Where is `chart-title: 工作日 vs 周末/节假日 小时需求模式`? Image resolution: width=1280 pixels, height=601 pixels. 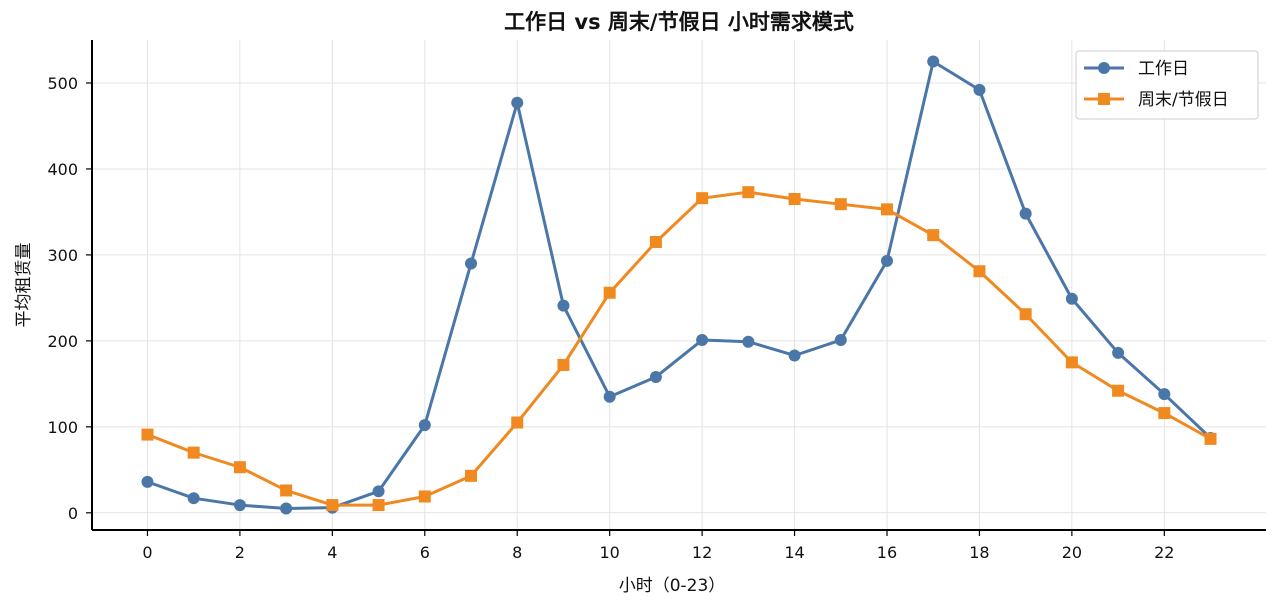 chart-title: 工作日 vs 周末/节假日 小时需求模式 is located at coordinates (679, 22).